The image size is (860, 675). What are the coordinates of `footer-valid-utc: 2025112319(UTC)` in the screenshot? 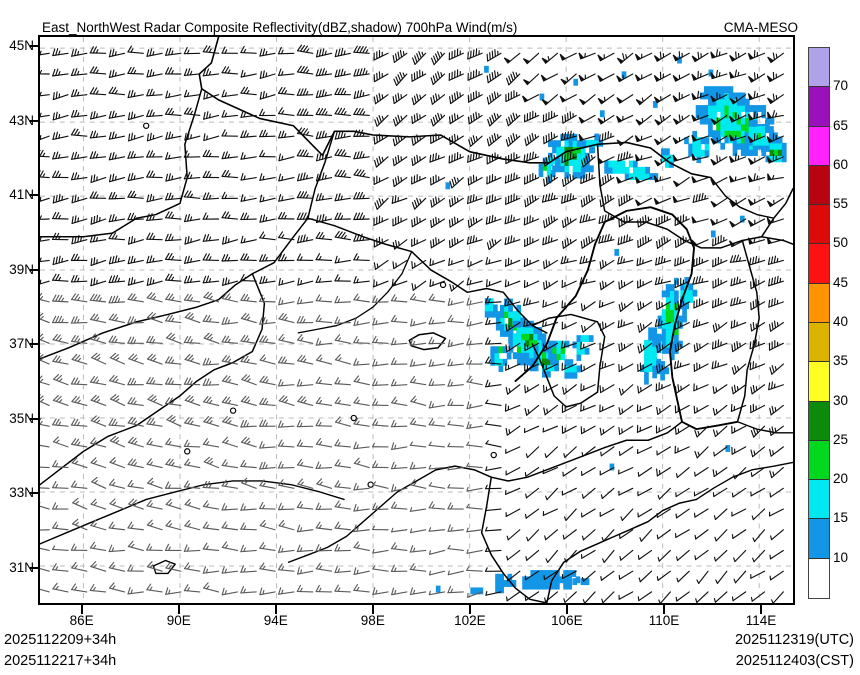 It's located at (794, 640).